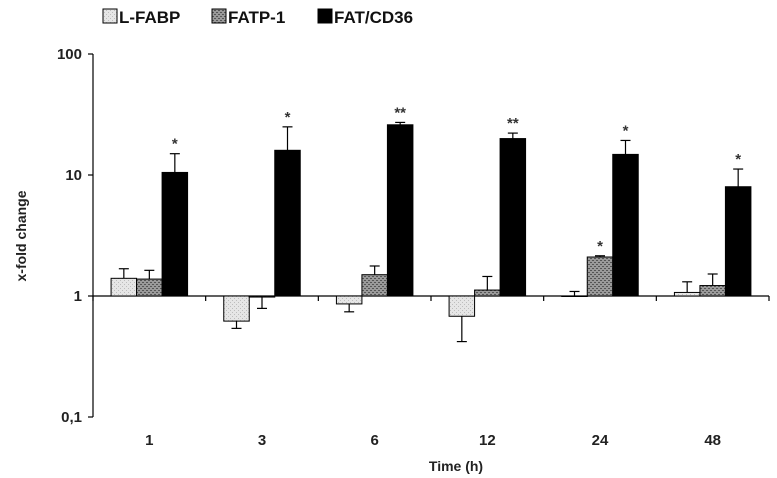 This screenshot has width=777, height=478. I want to click on y-tick-label: 1, so click(78, 296).